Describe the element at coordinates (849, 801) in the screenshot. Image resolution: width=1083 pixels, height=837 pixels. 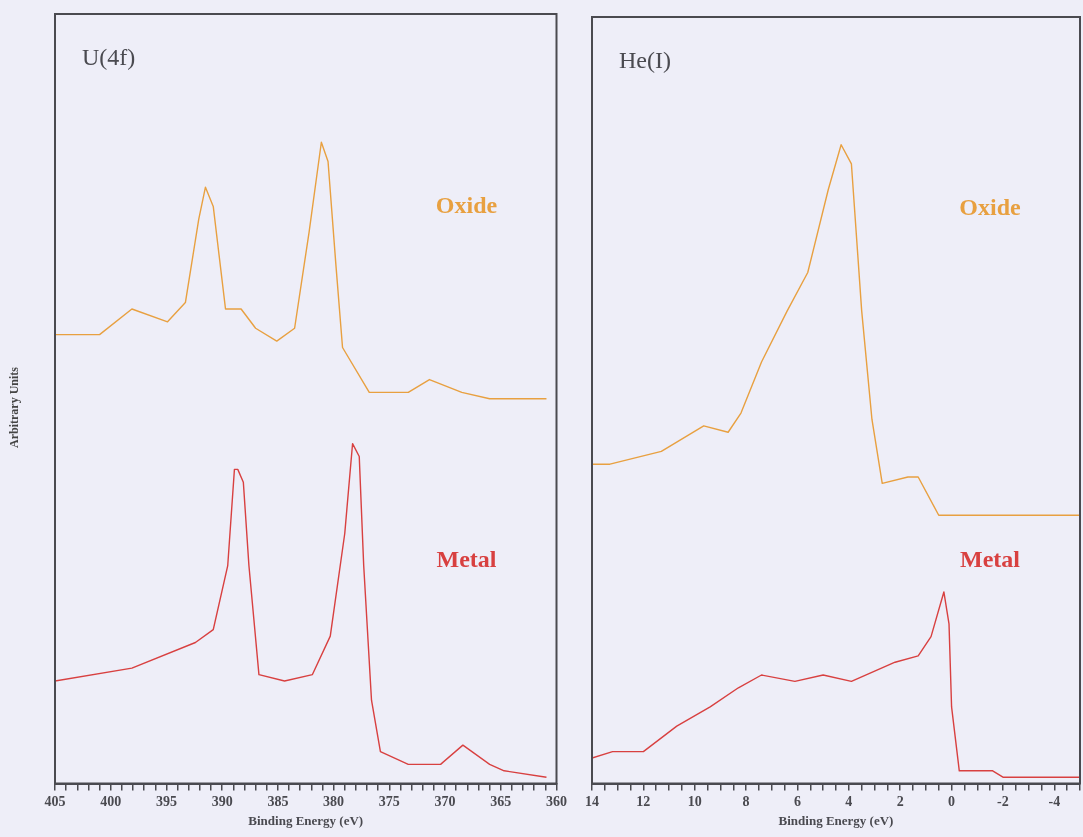
I see `x-tick-label: 4` at that location.